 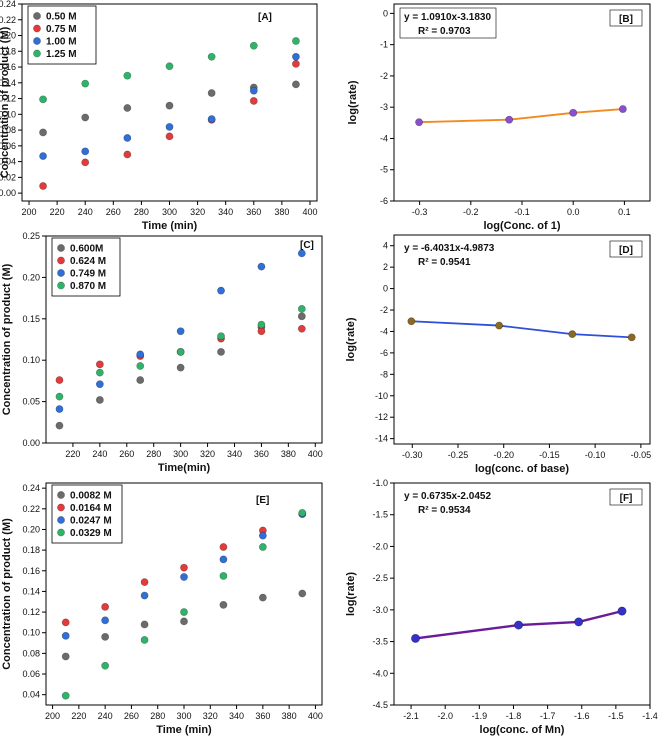 I want to click on legend-entry: 0.0247 M, so click(x=91, y=521).